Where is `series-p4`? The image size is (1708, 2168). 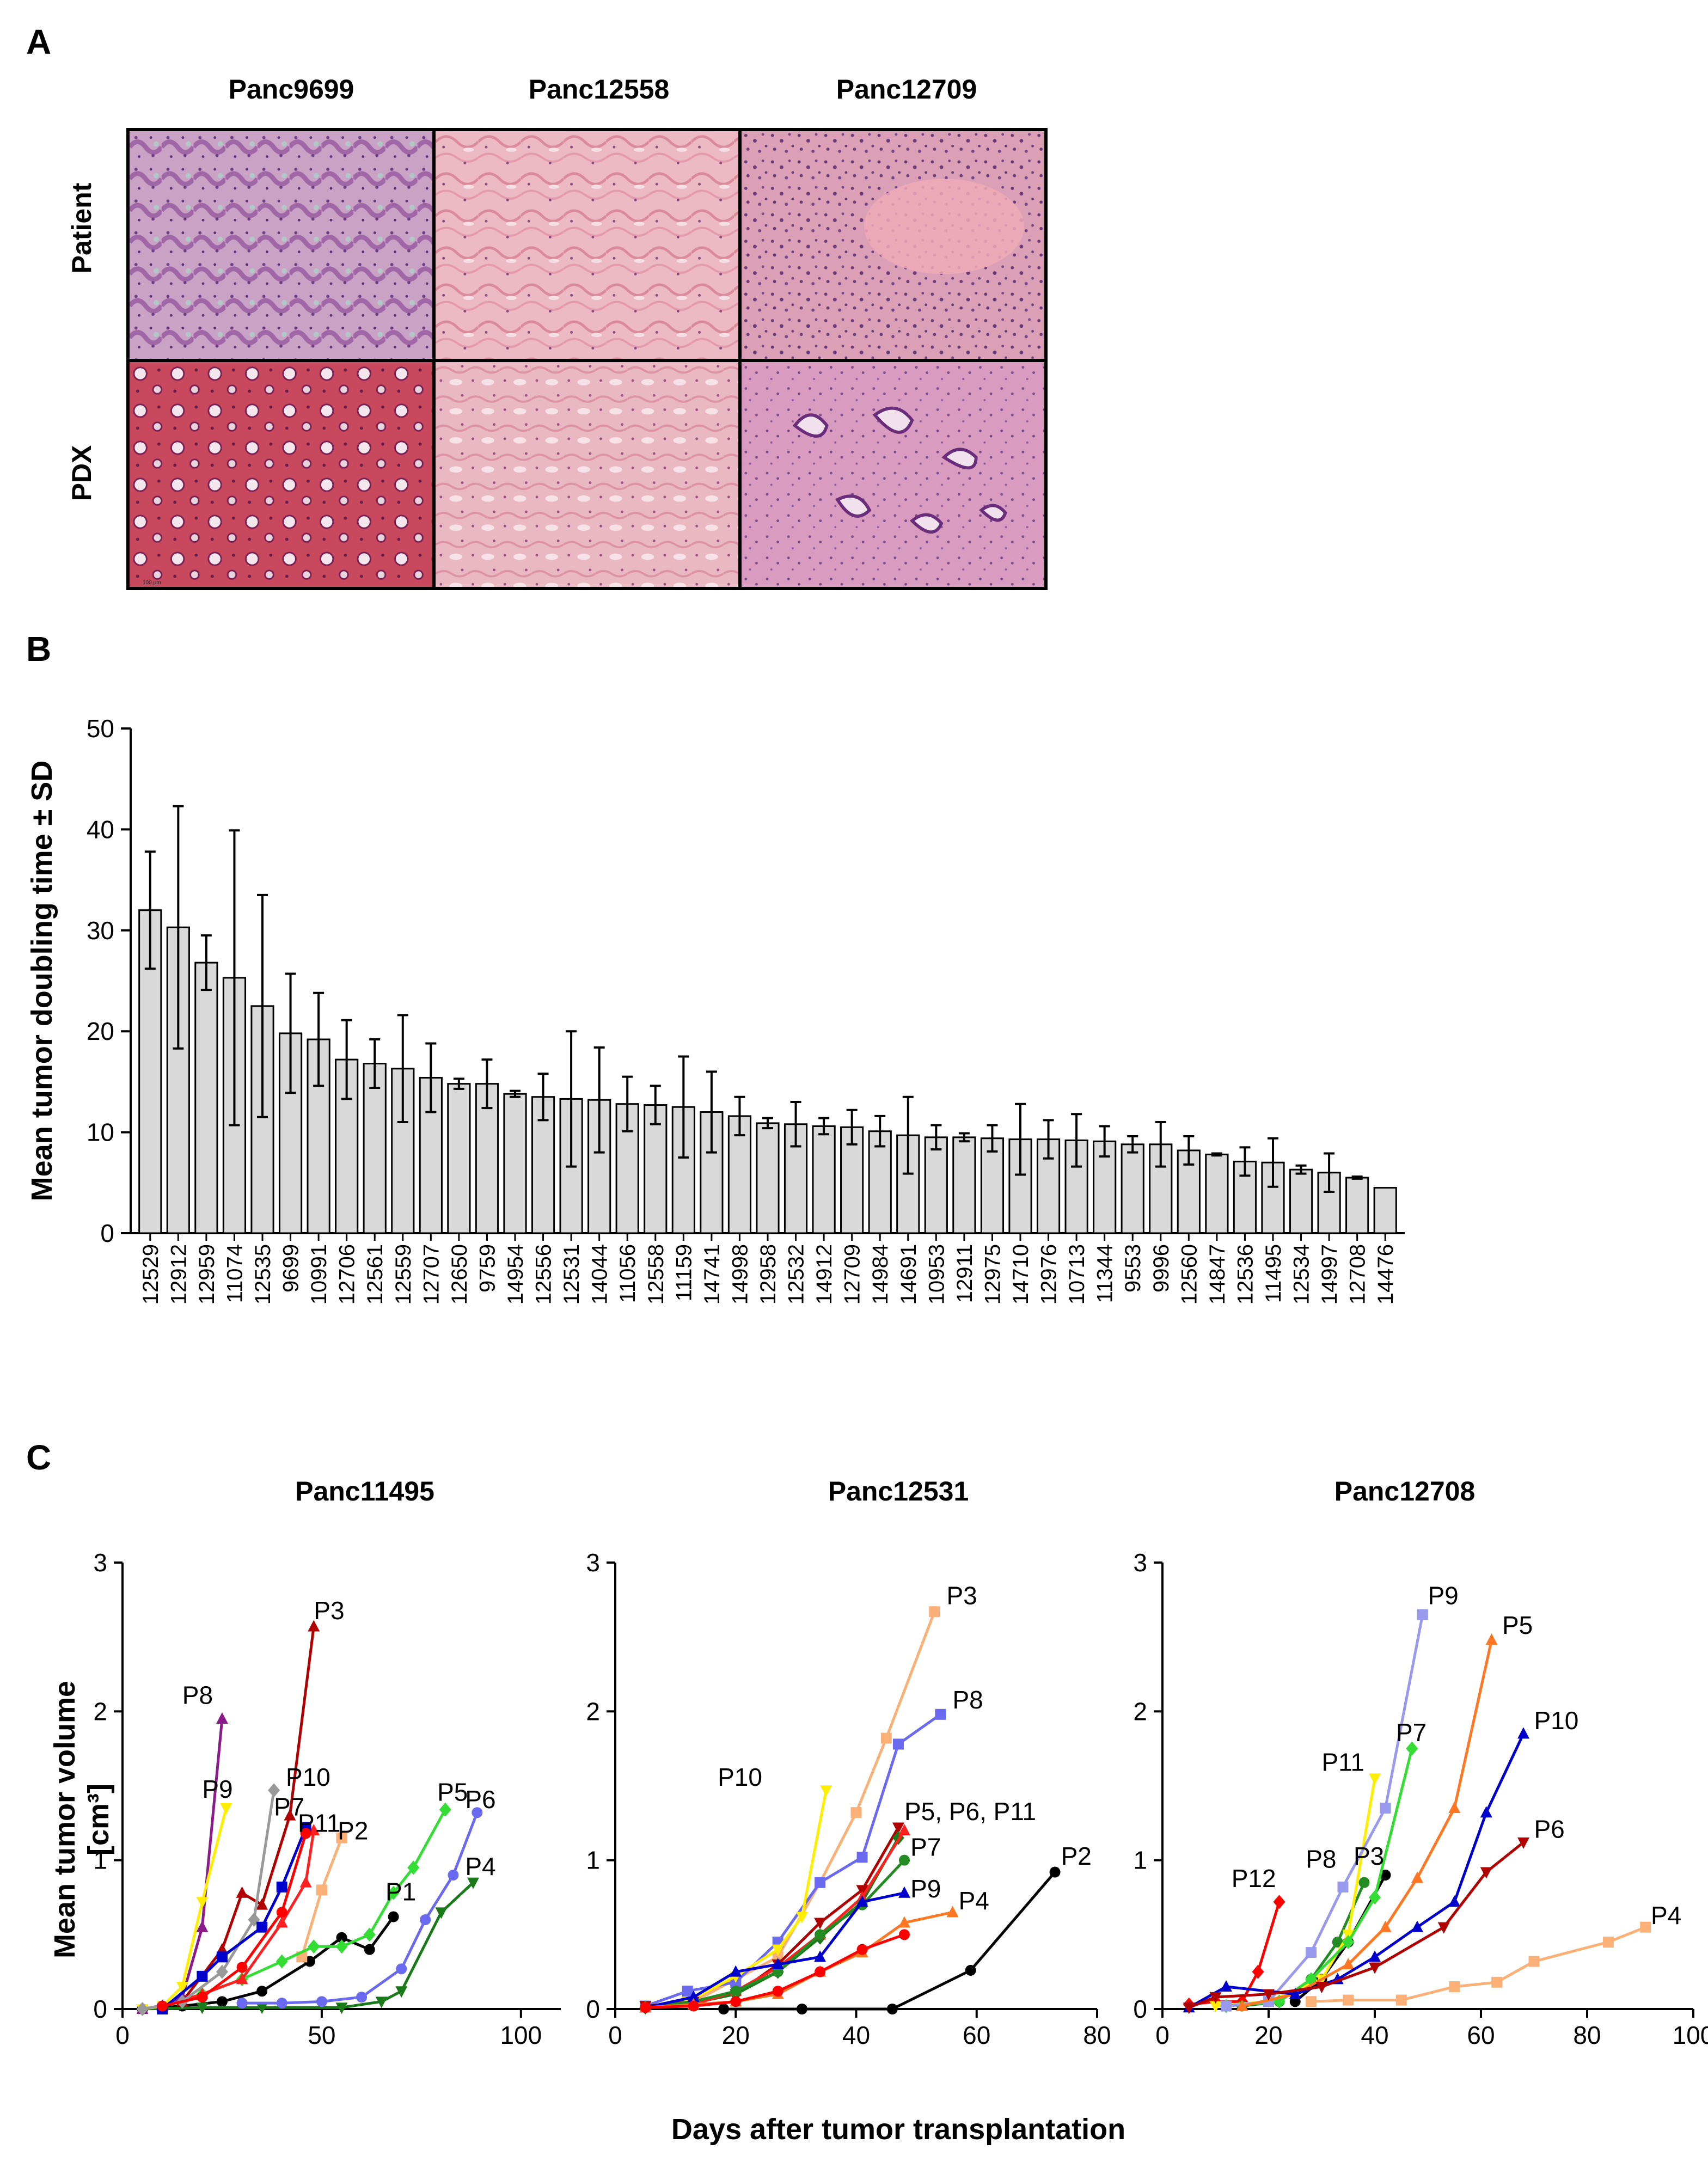
series-p4 is located at coordinates (1478, 1964).